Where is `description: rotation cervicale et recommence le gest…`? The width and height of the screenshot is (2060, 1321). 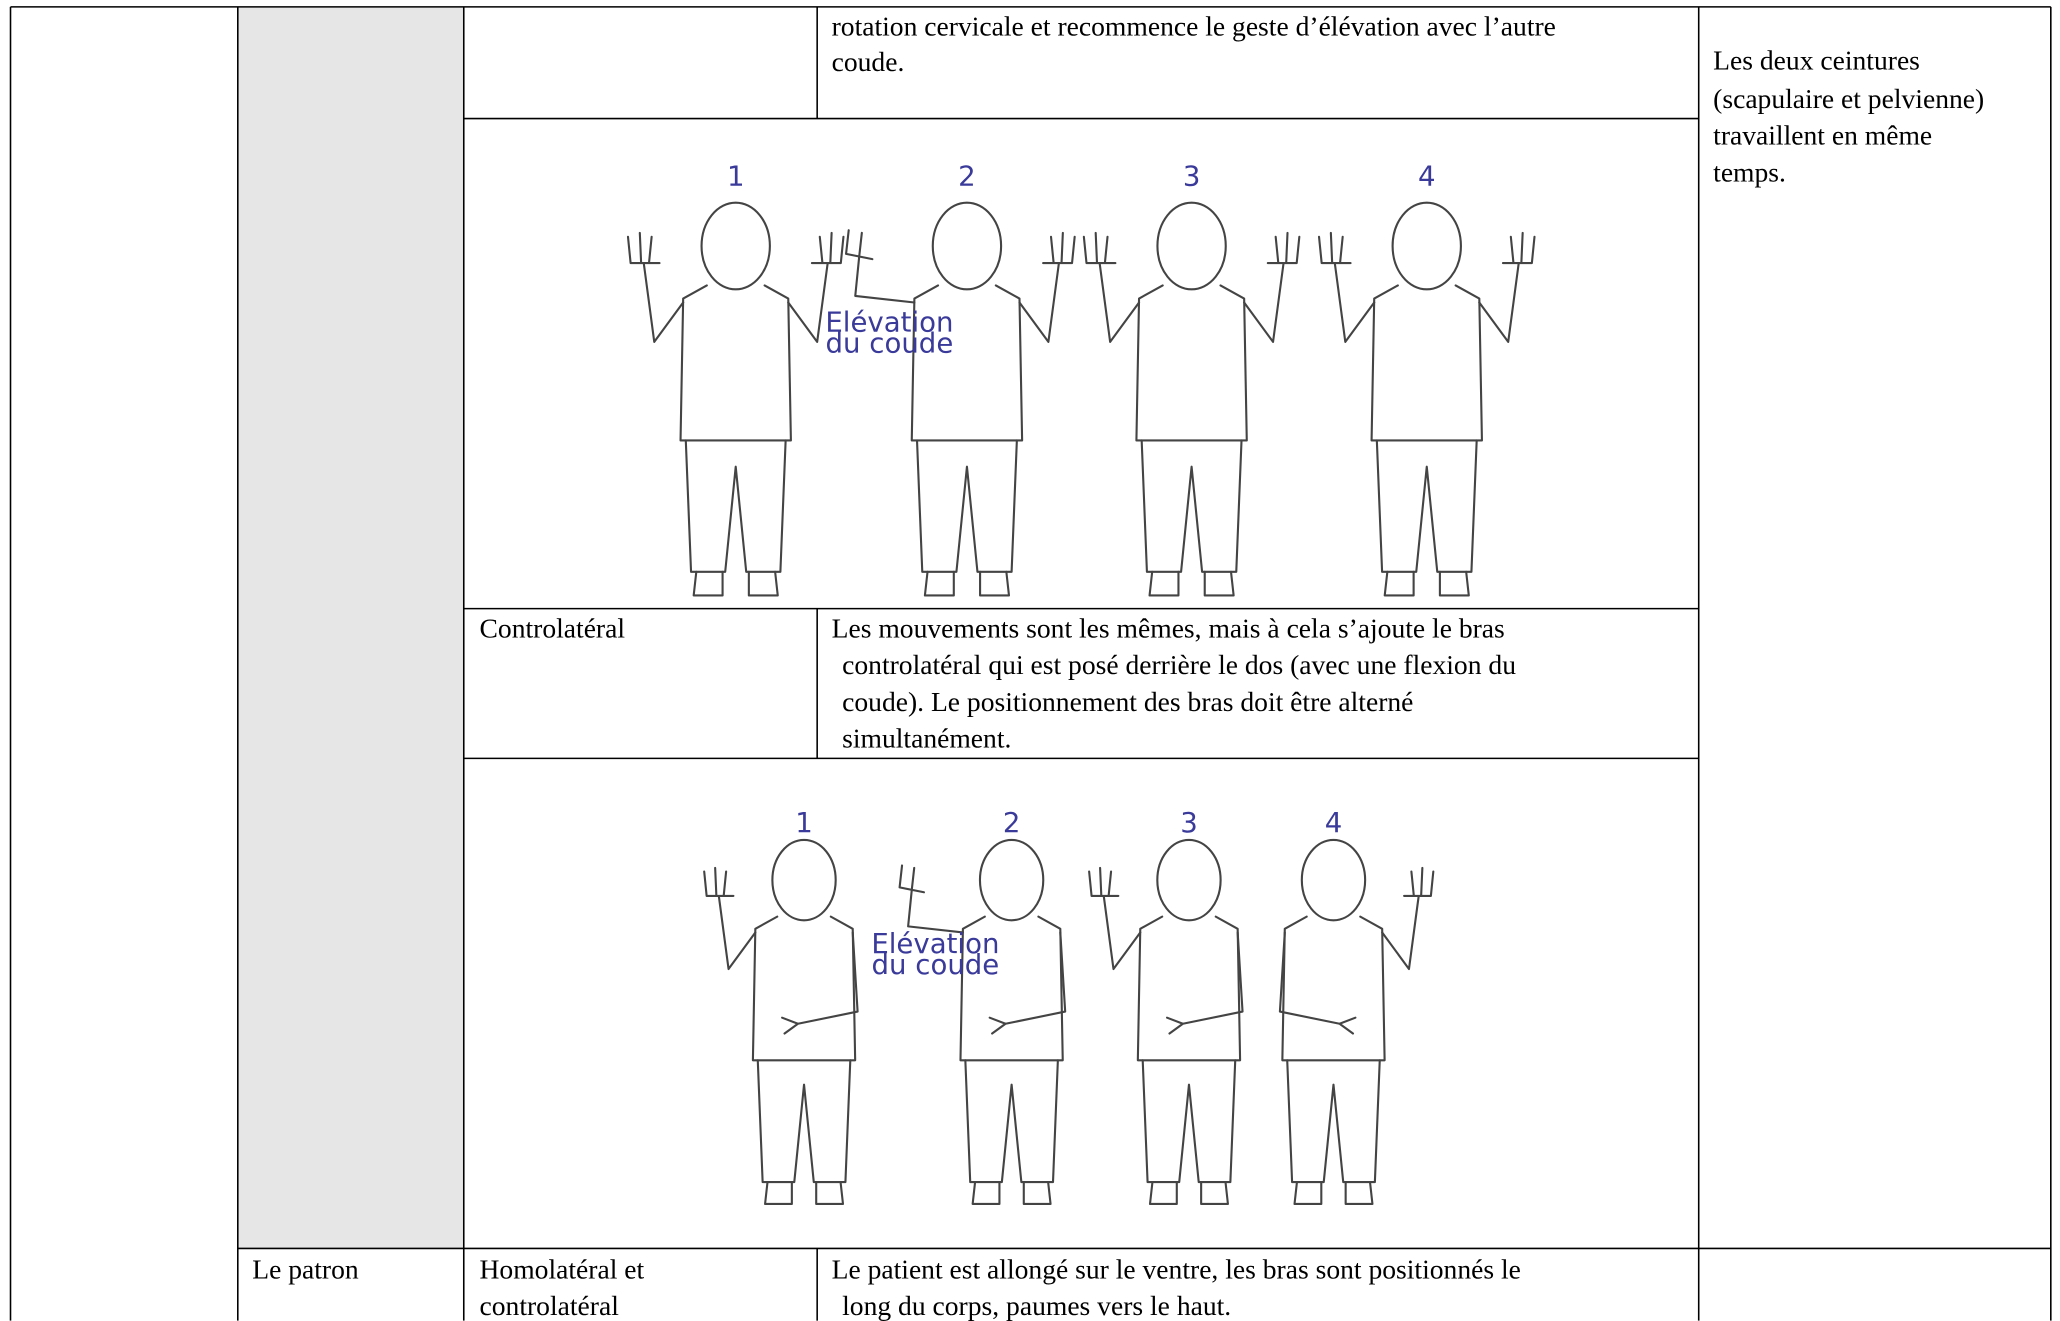
description: rotation cervicale et recommence le gest… is located at coordinates (1194, 26).